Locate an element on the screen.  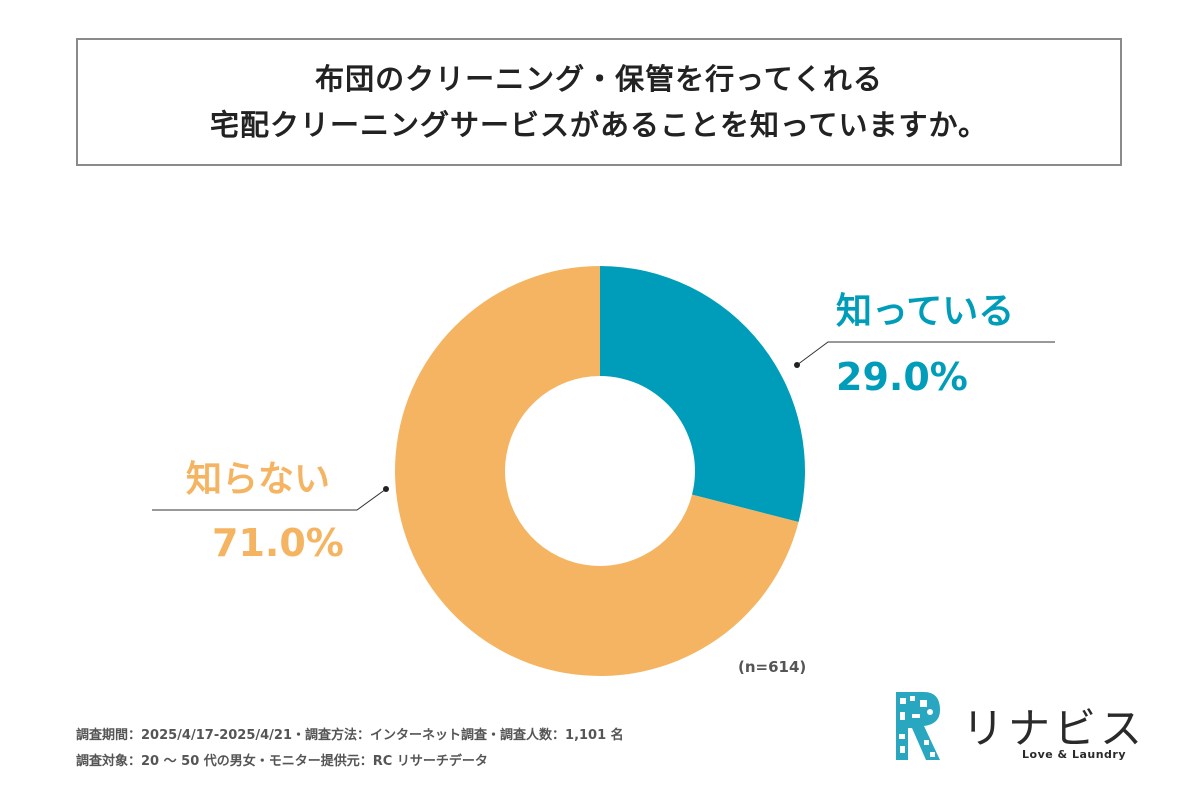
title-line-2: 宅配クリーニングサービスがあることを知っていますか。 is located at coordinates (599, 125).